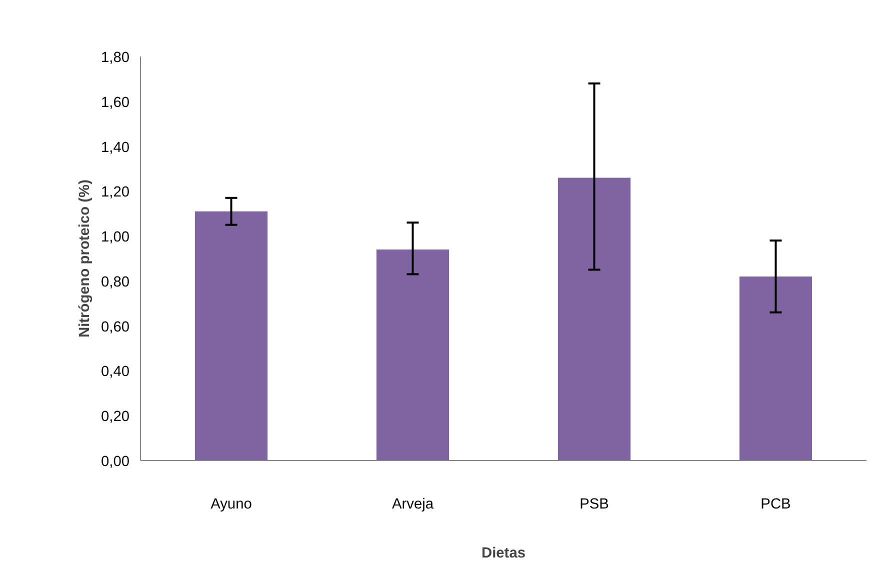 The image size is (896, 567). I want to click on y-tick-label: 1,20, so click(115, 192).